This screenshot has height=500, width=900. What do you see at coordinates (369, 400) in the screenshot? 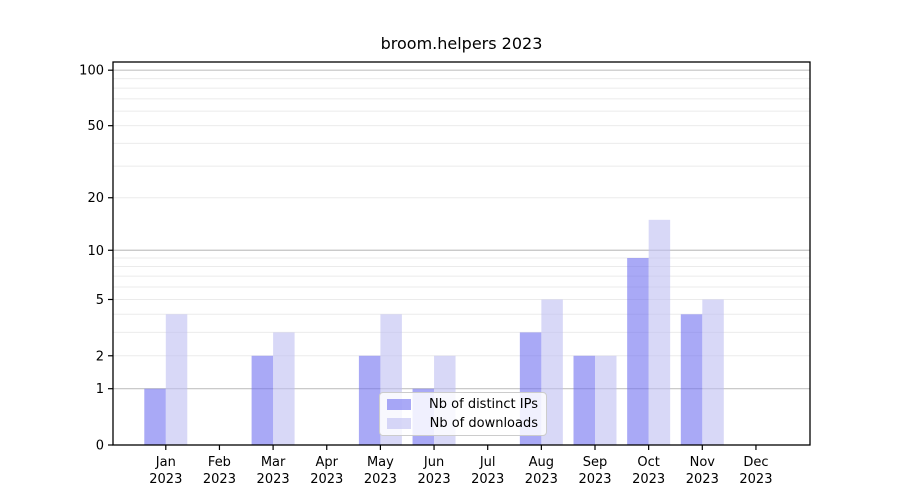
I see `bar-distinct-ips-may` at bounding box center [369, 400].